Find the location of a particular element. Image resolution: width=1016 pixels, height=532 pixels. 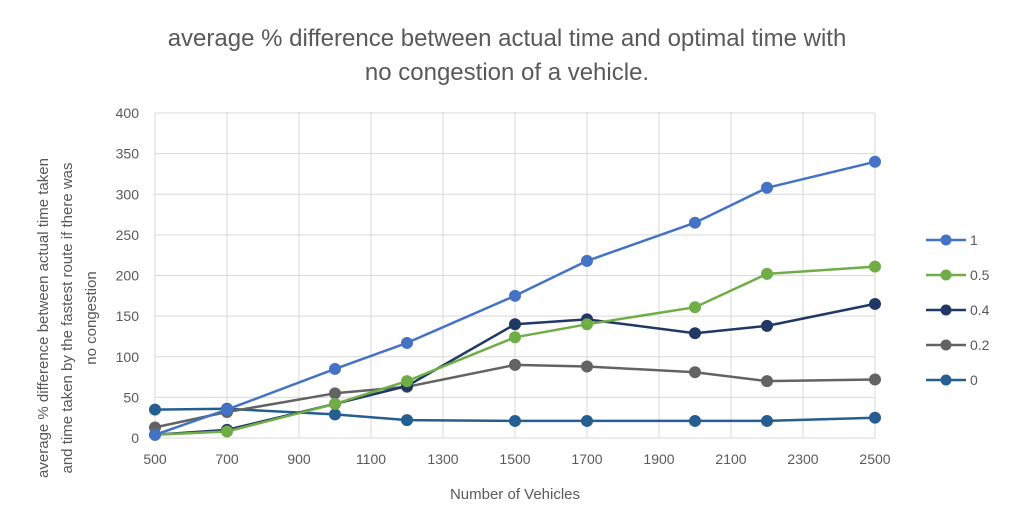

y-tick-label: 50 is located at coordinates (131, 397).